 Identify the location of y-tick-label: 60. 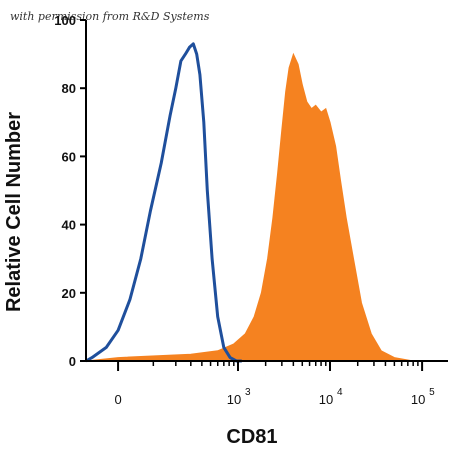
(69, 156).